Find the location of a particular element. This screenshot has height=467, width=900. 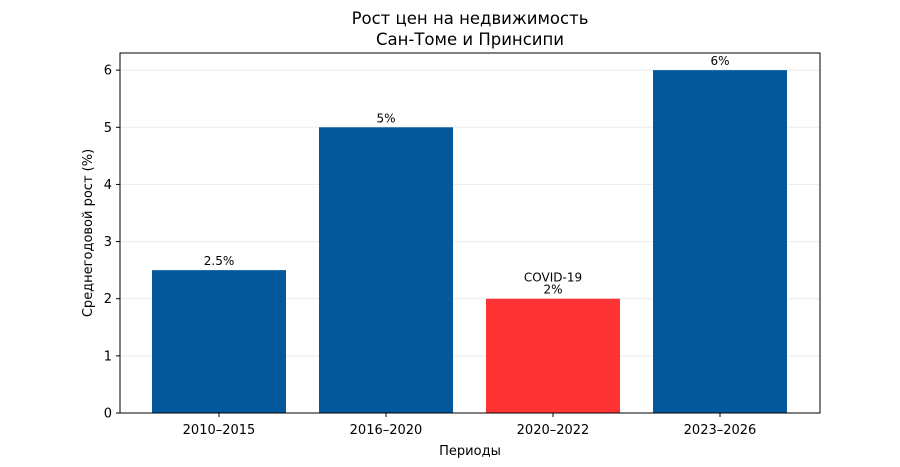

value-label: 5% is located at coordinates (385, 118).